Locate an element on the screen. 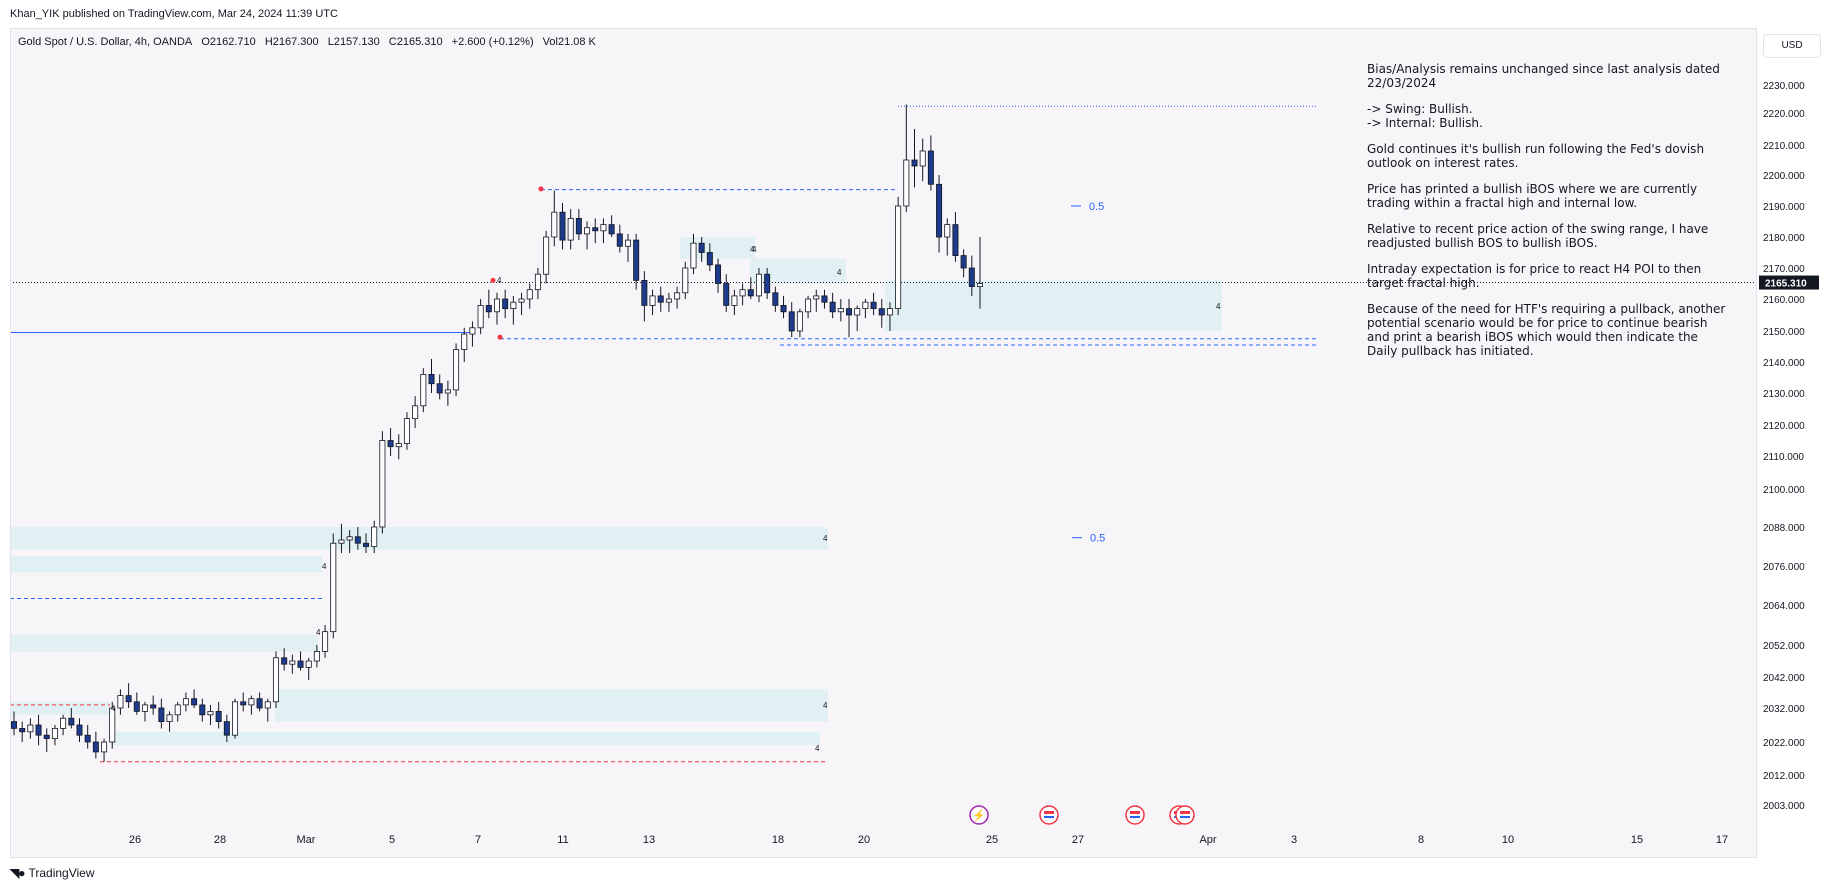 This screenshot has height=891, width=1835. legend-close: C2165.310 is located at coordinates (415, 42).